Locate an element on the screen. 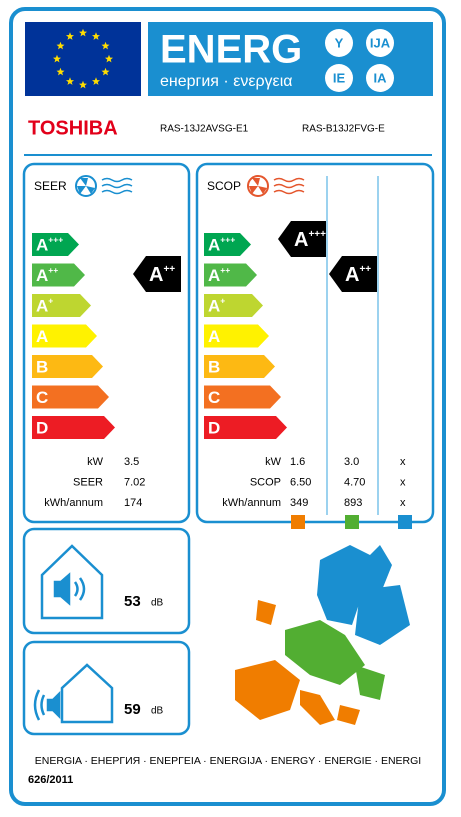 The width and height of the screenshot is (461, 817). regulation: 626/2011 is located at coordinates (50, 780).